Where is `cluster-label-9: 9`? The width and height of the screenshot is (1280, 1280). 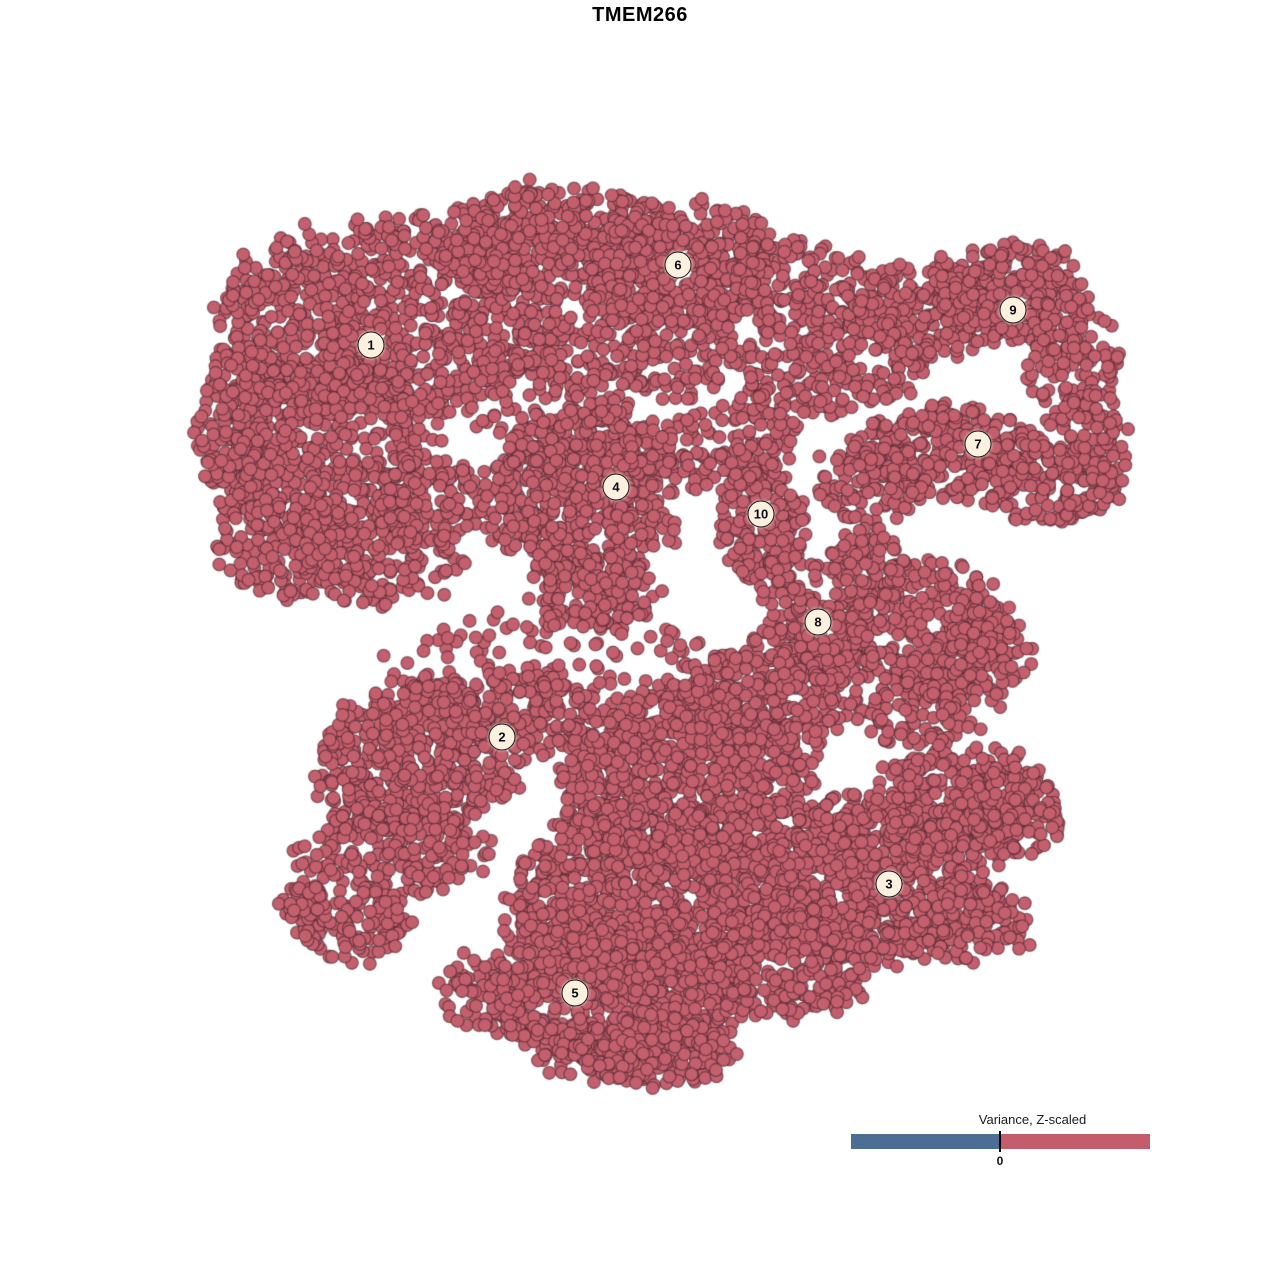 cluster-label-9: 9 is located at coordinates (1013, 310).